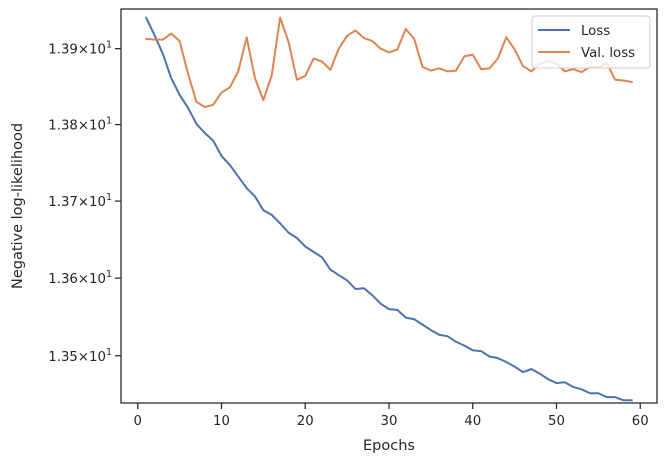  I want to click on y-tick-label: 1.35×10¹, so click(80, 356).